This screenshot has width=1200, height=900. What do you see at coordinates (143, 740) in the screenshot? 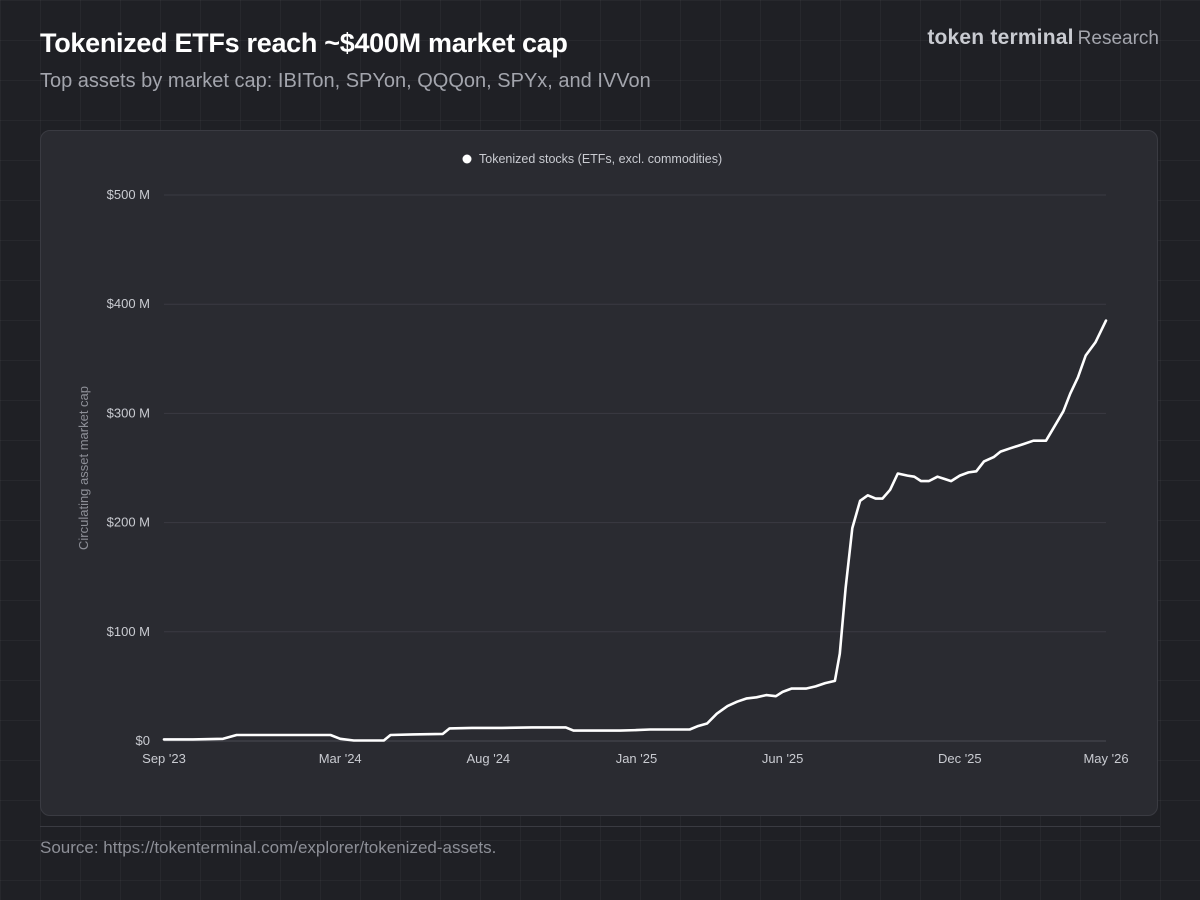
I see `y-tick-label: $0` at bounding box center [143, 740].